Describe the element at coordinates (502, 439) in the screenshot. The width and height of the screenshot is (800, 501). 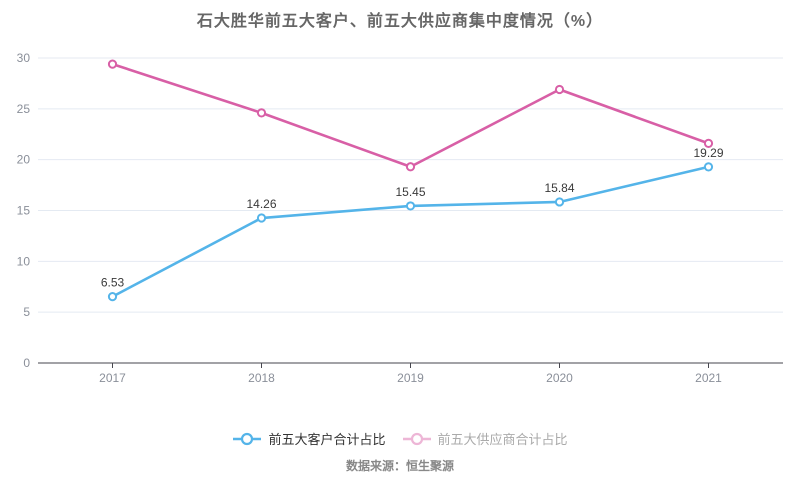
I see `legend-item-label: 前五大供应商合计占比` at that location.